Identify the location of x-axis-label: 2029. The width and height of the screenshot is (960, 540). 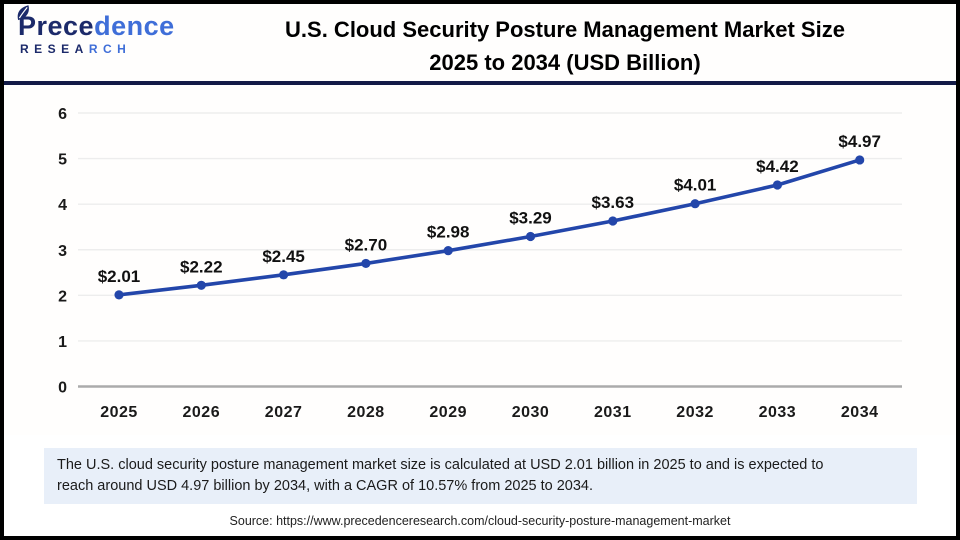
(448, 412).